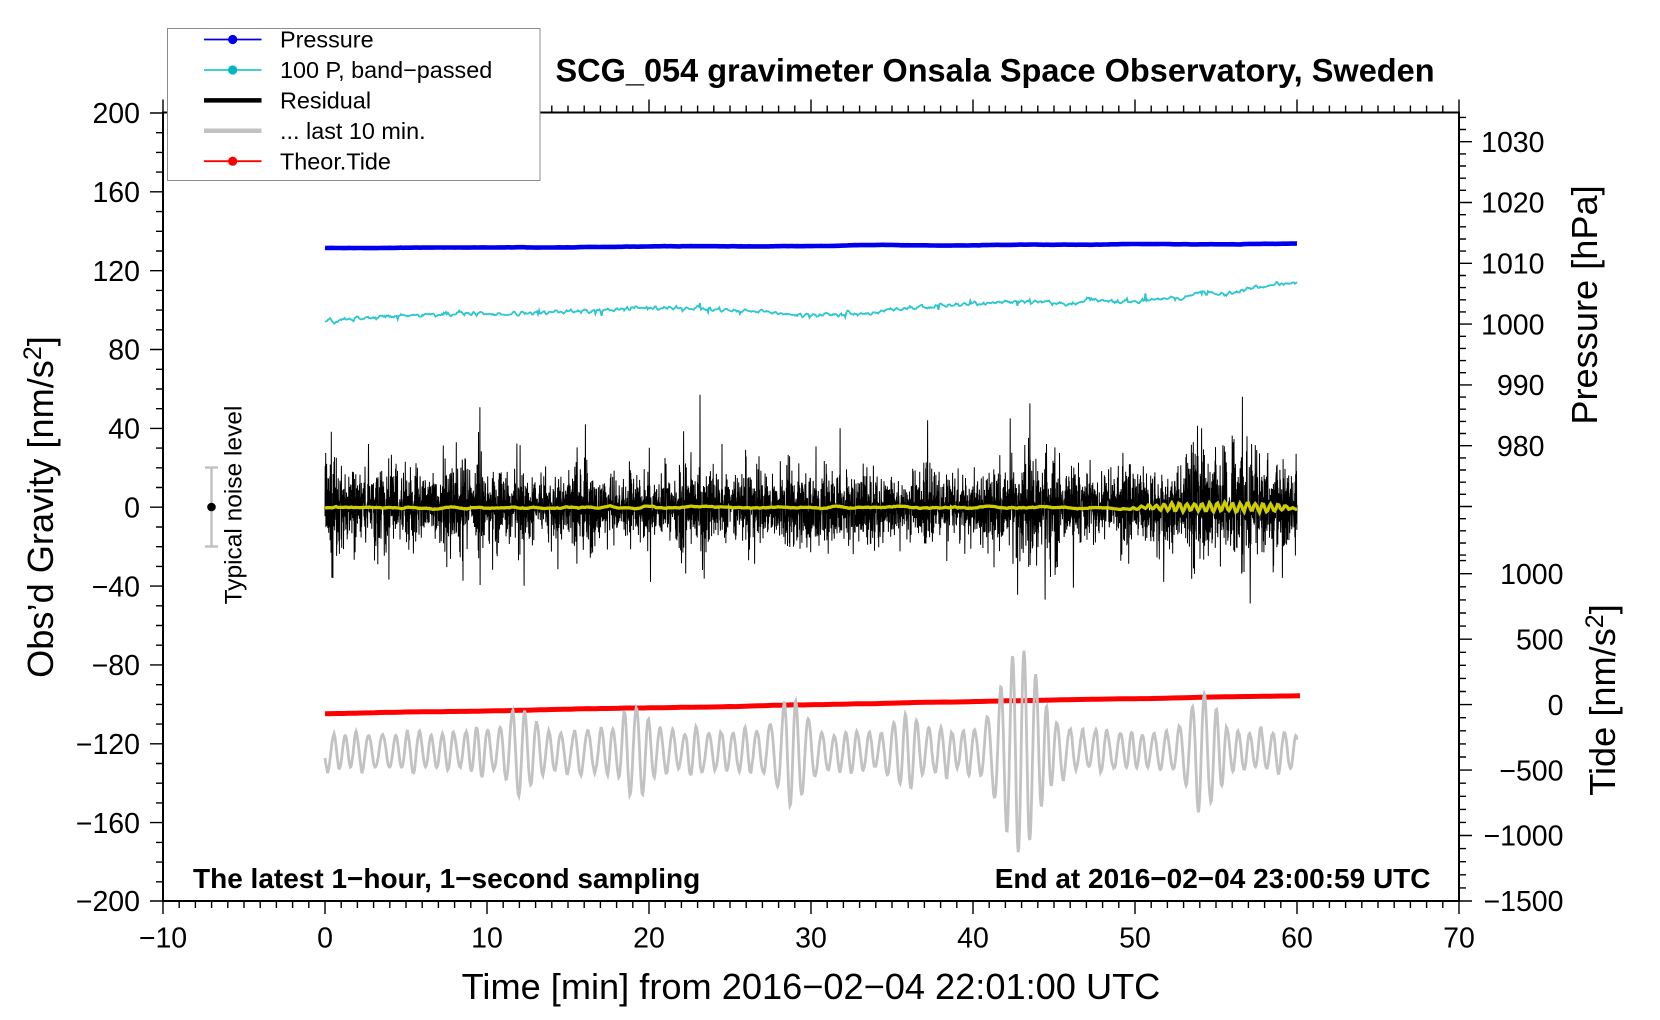  Describe the element at coordinates (234, 505) in the screenshot. I see `svg-text: Typical noise level` at that location.